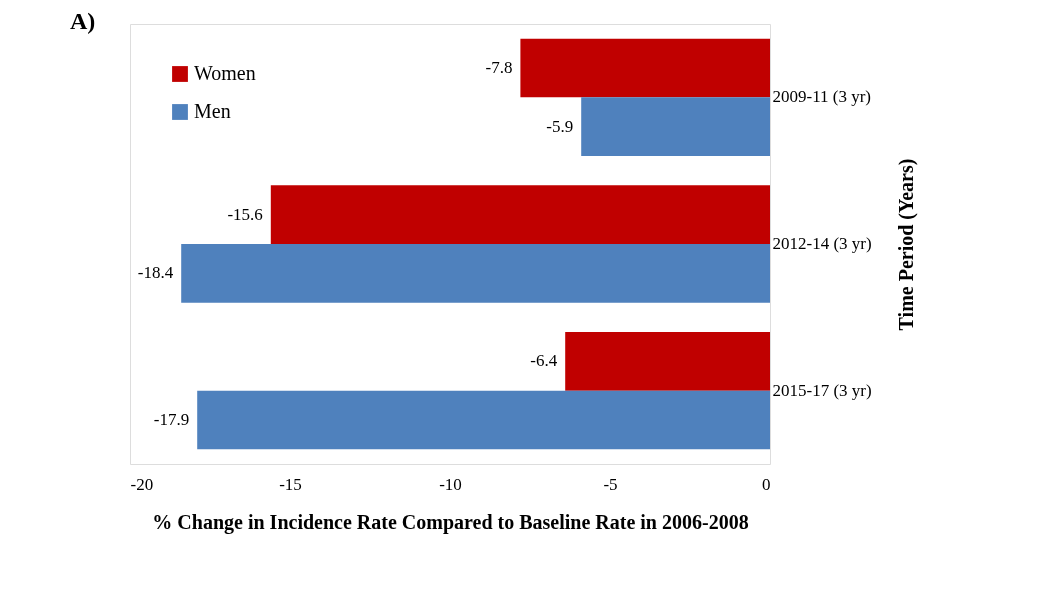 The width and height of the screenshot is (1053, 604). Describe the element at coordinates (766, 484) in the screenshot. I see `x-tick-label: 0` at that location.